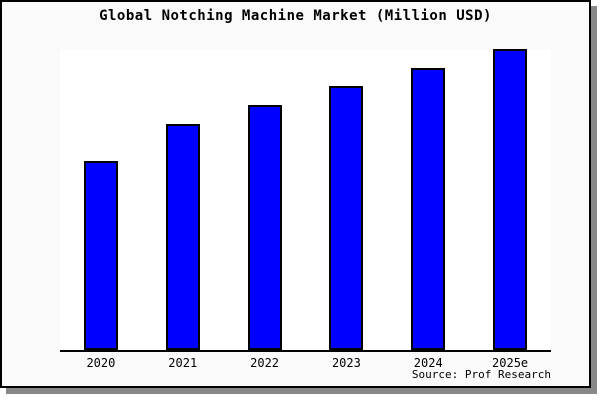  Describe the element at coordinates (346, 363) in the screenshot. I see `x-tick-label-2023: 2023` at that location.